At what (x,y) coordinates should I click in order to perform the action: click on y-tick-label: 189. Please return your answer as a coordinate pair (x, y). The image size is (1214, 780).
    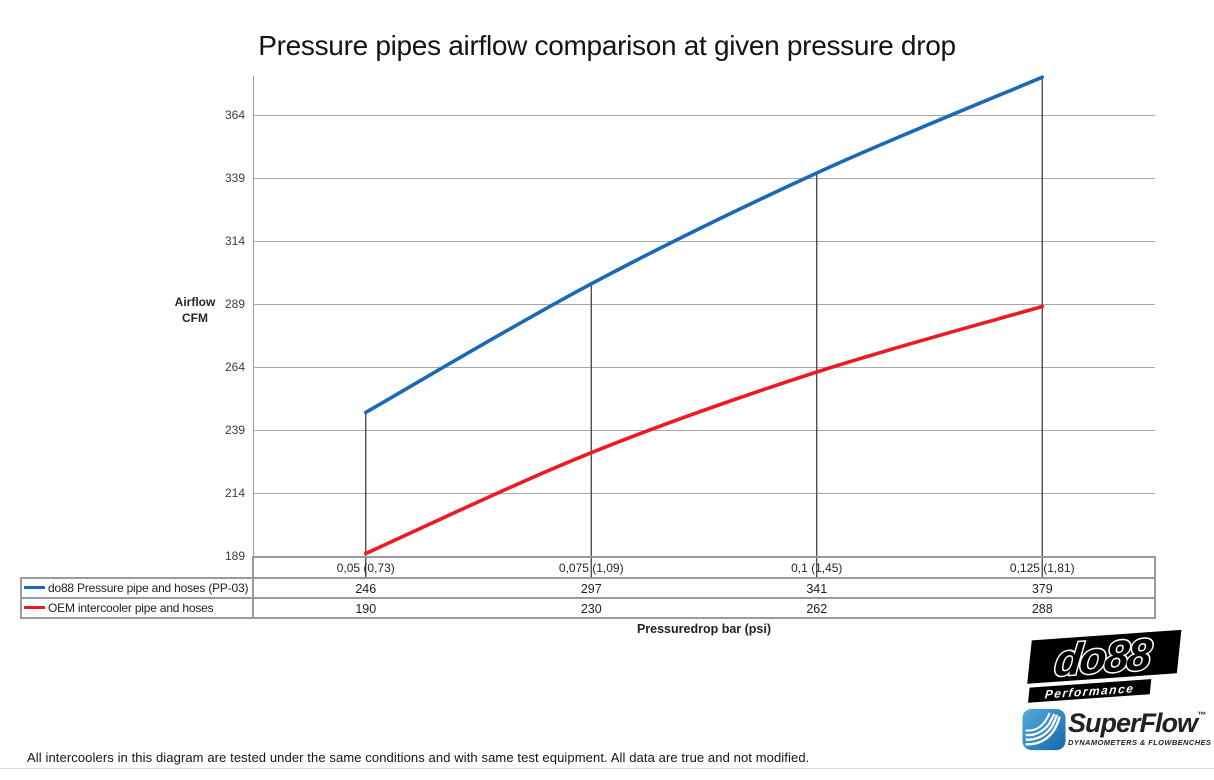
    Looking at the image, I should click on (234, 556).